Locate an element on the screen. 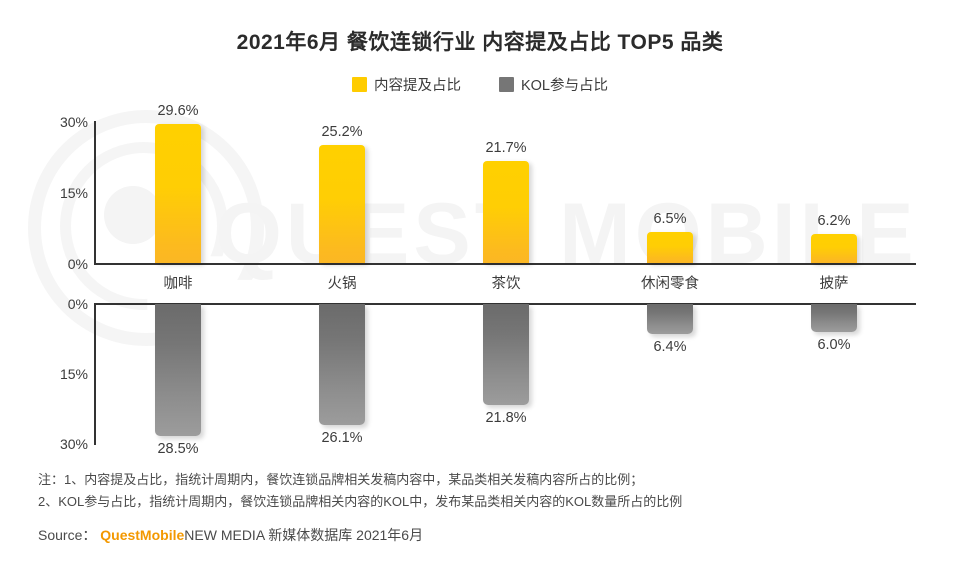 The height and width of the screenshot is (564, 960). chart-legend: 内容提及占比 KOL参与占比 is located at coordinates (480, 84).